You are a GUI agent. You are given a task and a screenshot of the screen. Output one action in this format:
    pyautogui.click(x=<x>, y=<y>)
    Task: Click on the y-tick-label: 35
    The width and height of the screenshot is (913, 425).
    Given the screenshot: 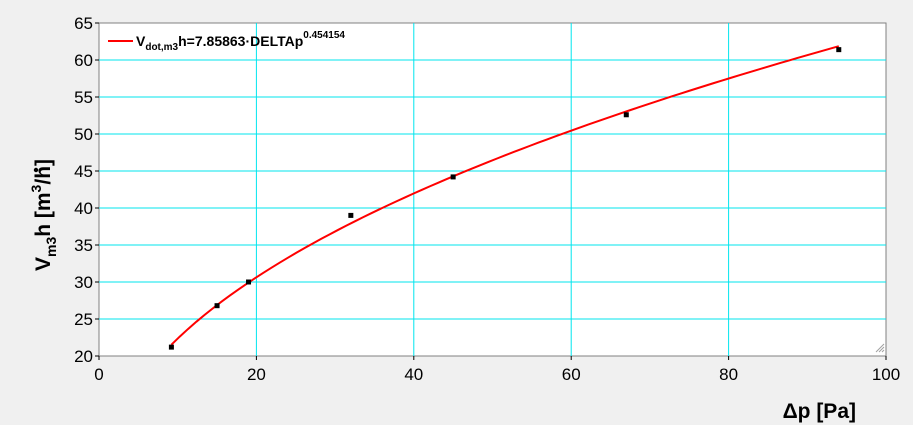 What is the action you would take?
    pyautogui.click(x=83, y=245)
    